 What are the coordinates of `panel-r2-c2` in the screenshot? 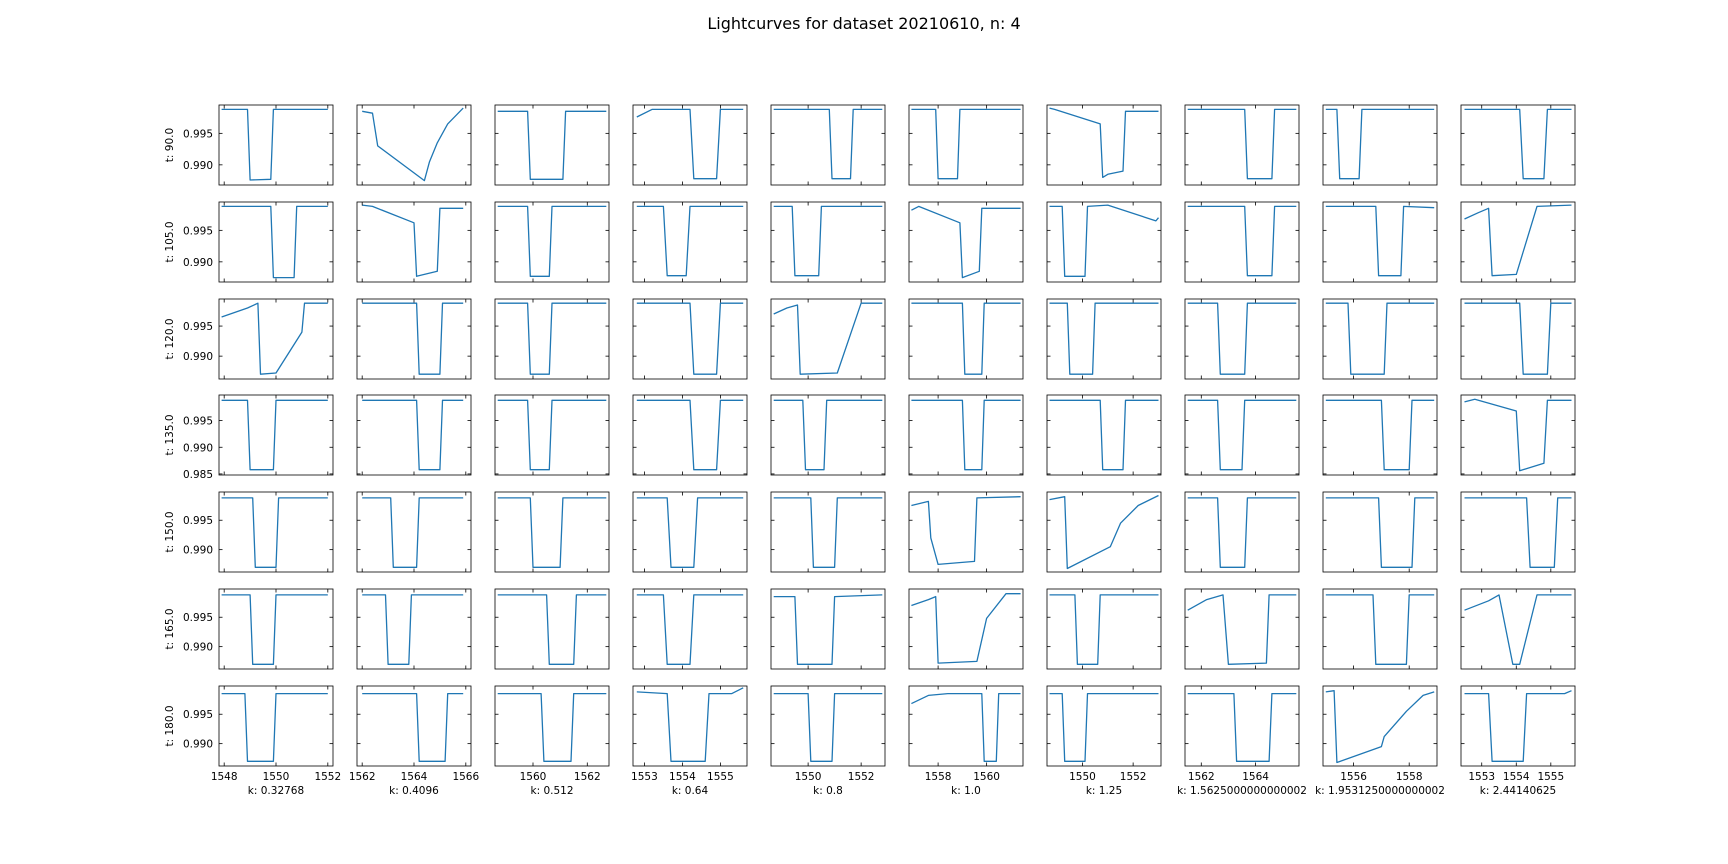 It's located at (552, 339).